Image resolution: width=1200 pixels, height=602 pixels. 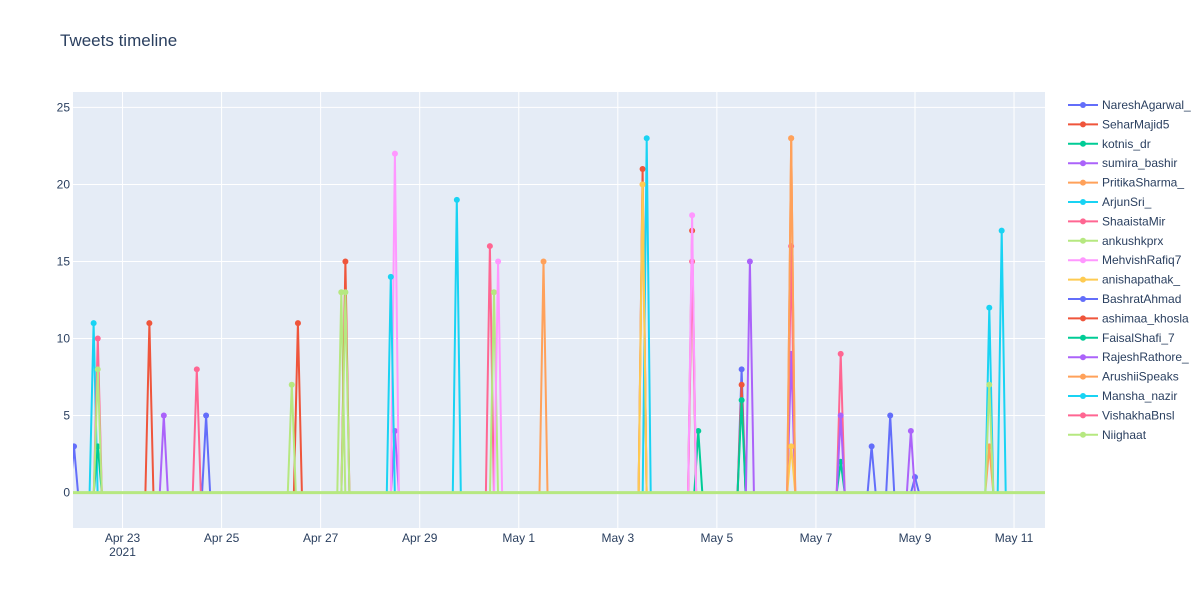 I want to click on legend-item: kotnis_dr, so click(x=1109, y=144).